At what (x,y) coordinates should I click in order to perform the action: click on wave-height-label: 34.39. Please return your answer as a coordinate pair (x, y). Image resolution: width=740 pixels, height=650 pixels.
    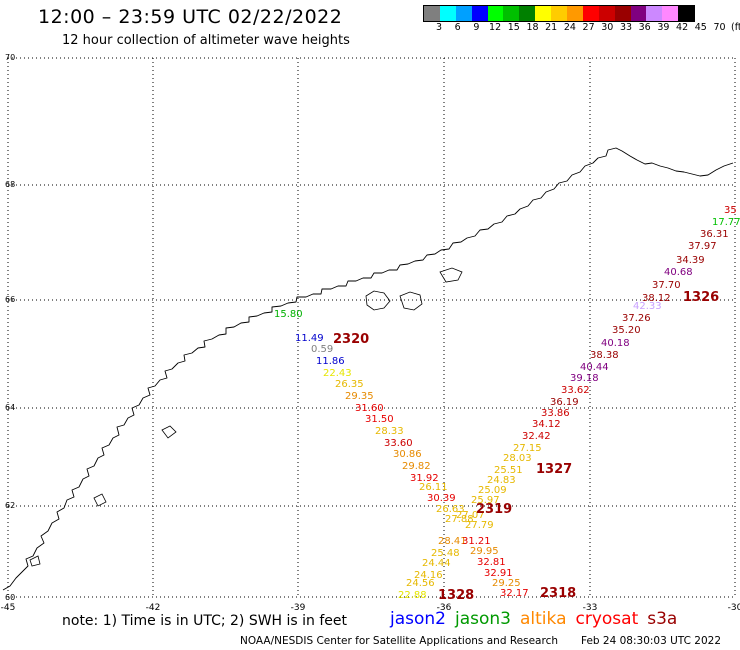
    Looking at the image, I should click on (690, 260).